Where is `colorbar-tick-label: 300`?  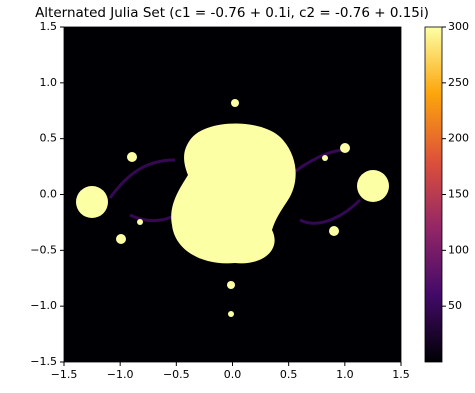 colorbar-tick-label: 300 is located at coordinates (458, 26).